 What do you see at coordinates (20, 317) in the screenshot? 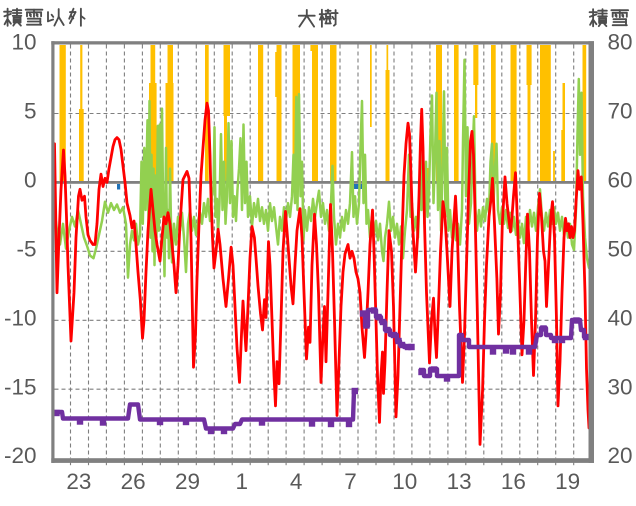
I see `svg-text: -10` at bounding box center [20, 317].